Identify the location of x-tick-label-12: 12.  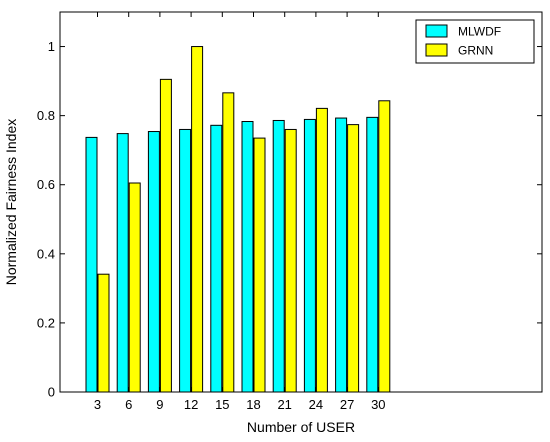
(191, 404).